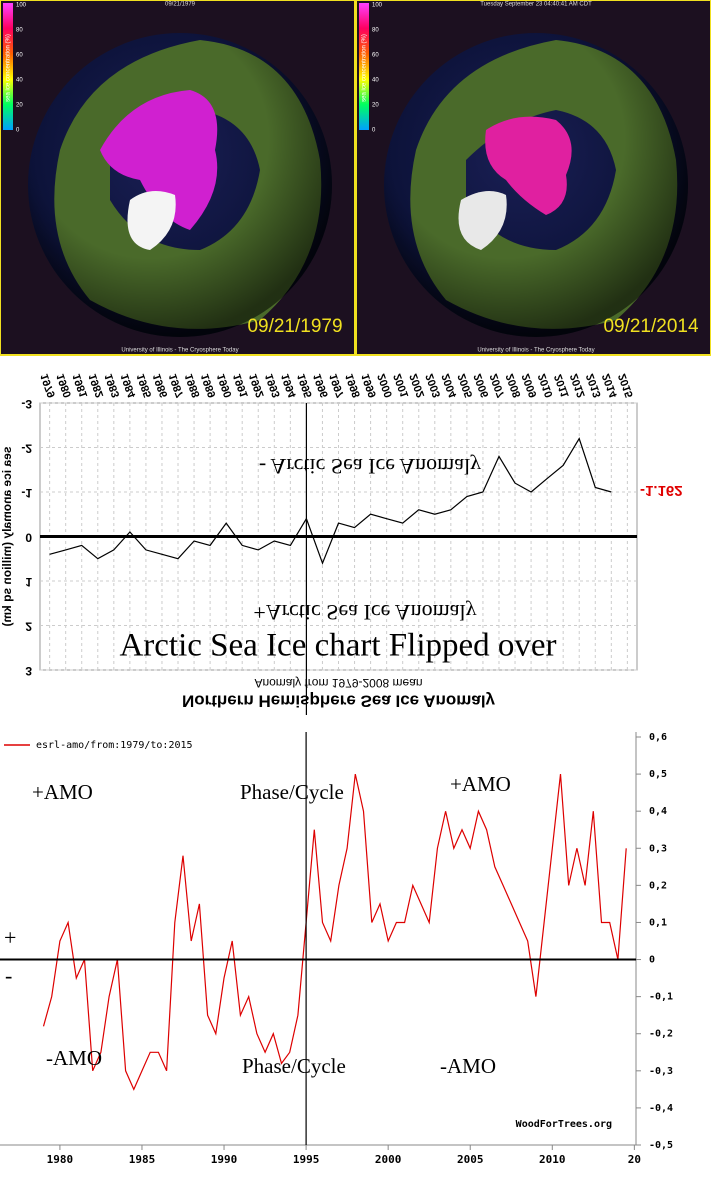 The height and width of the screenshot is (1200, 711). I want to click on x-tick-label: 2010, so click(552, 1159).